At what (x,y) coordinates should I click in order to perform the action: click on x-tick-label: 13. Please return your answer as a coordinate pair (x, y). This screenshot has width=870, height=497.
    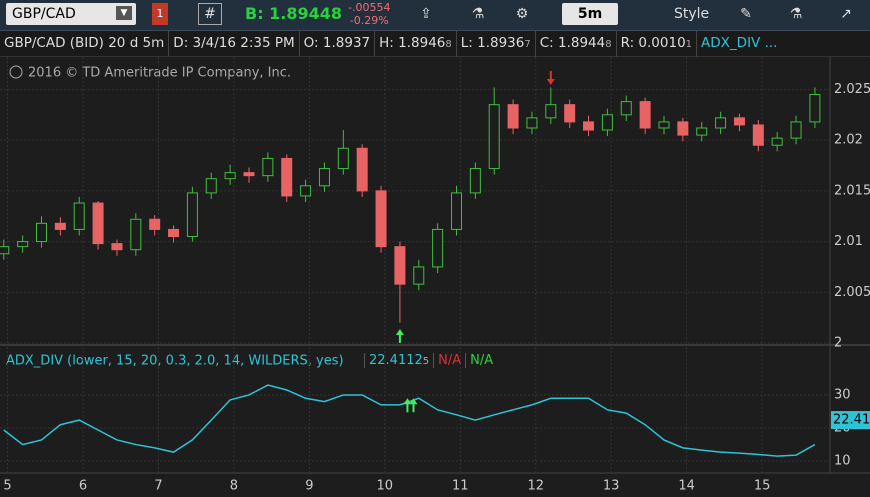
    Looking at the image, I should click on (611, 486).